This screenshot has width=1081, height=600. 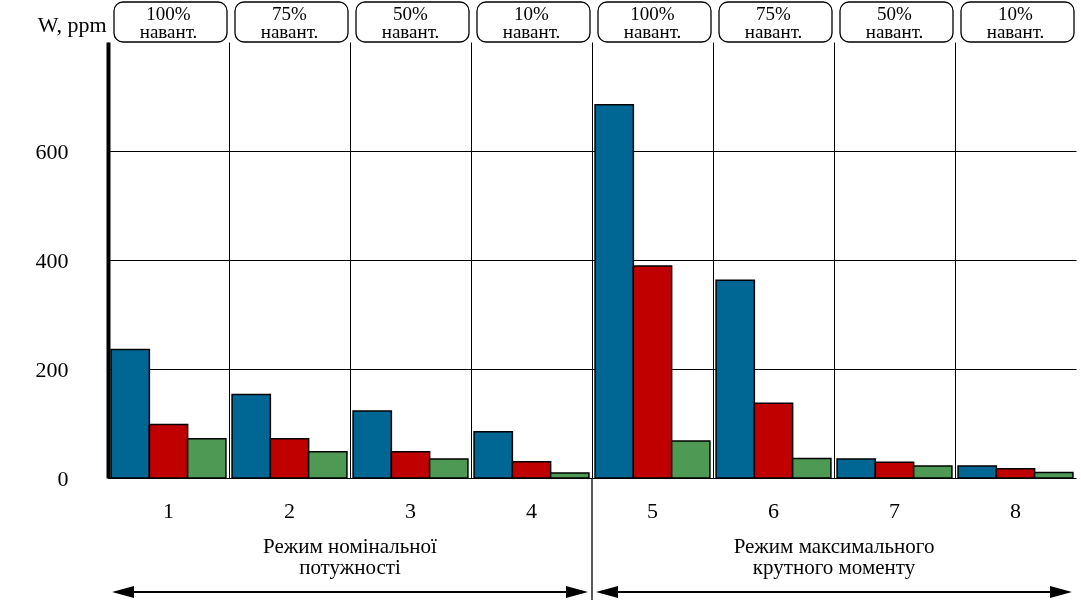 What do you see at coordinates (350, 556) in the screenshot?
I see `text: Режим номінальної потужності` at bounding box center [350, 556].